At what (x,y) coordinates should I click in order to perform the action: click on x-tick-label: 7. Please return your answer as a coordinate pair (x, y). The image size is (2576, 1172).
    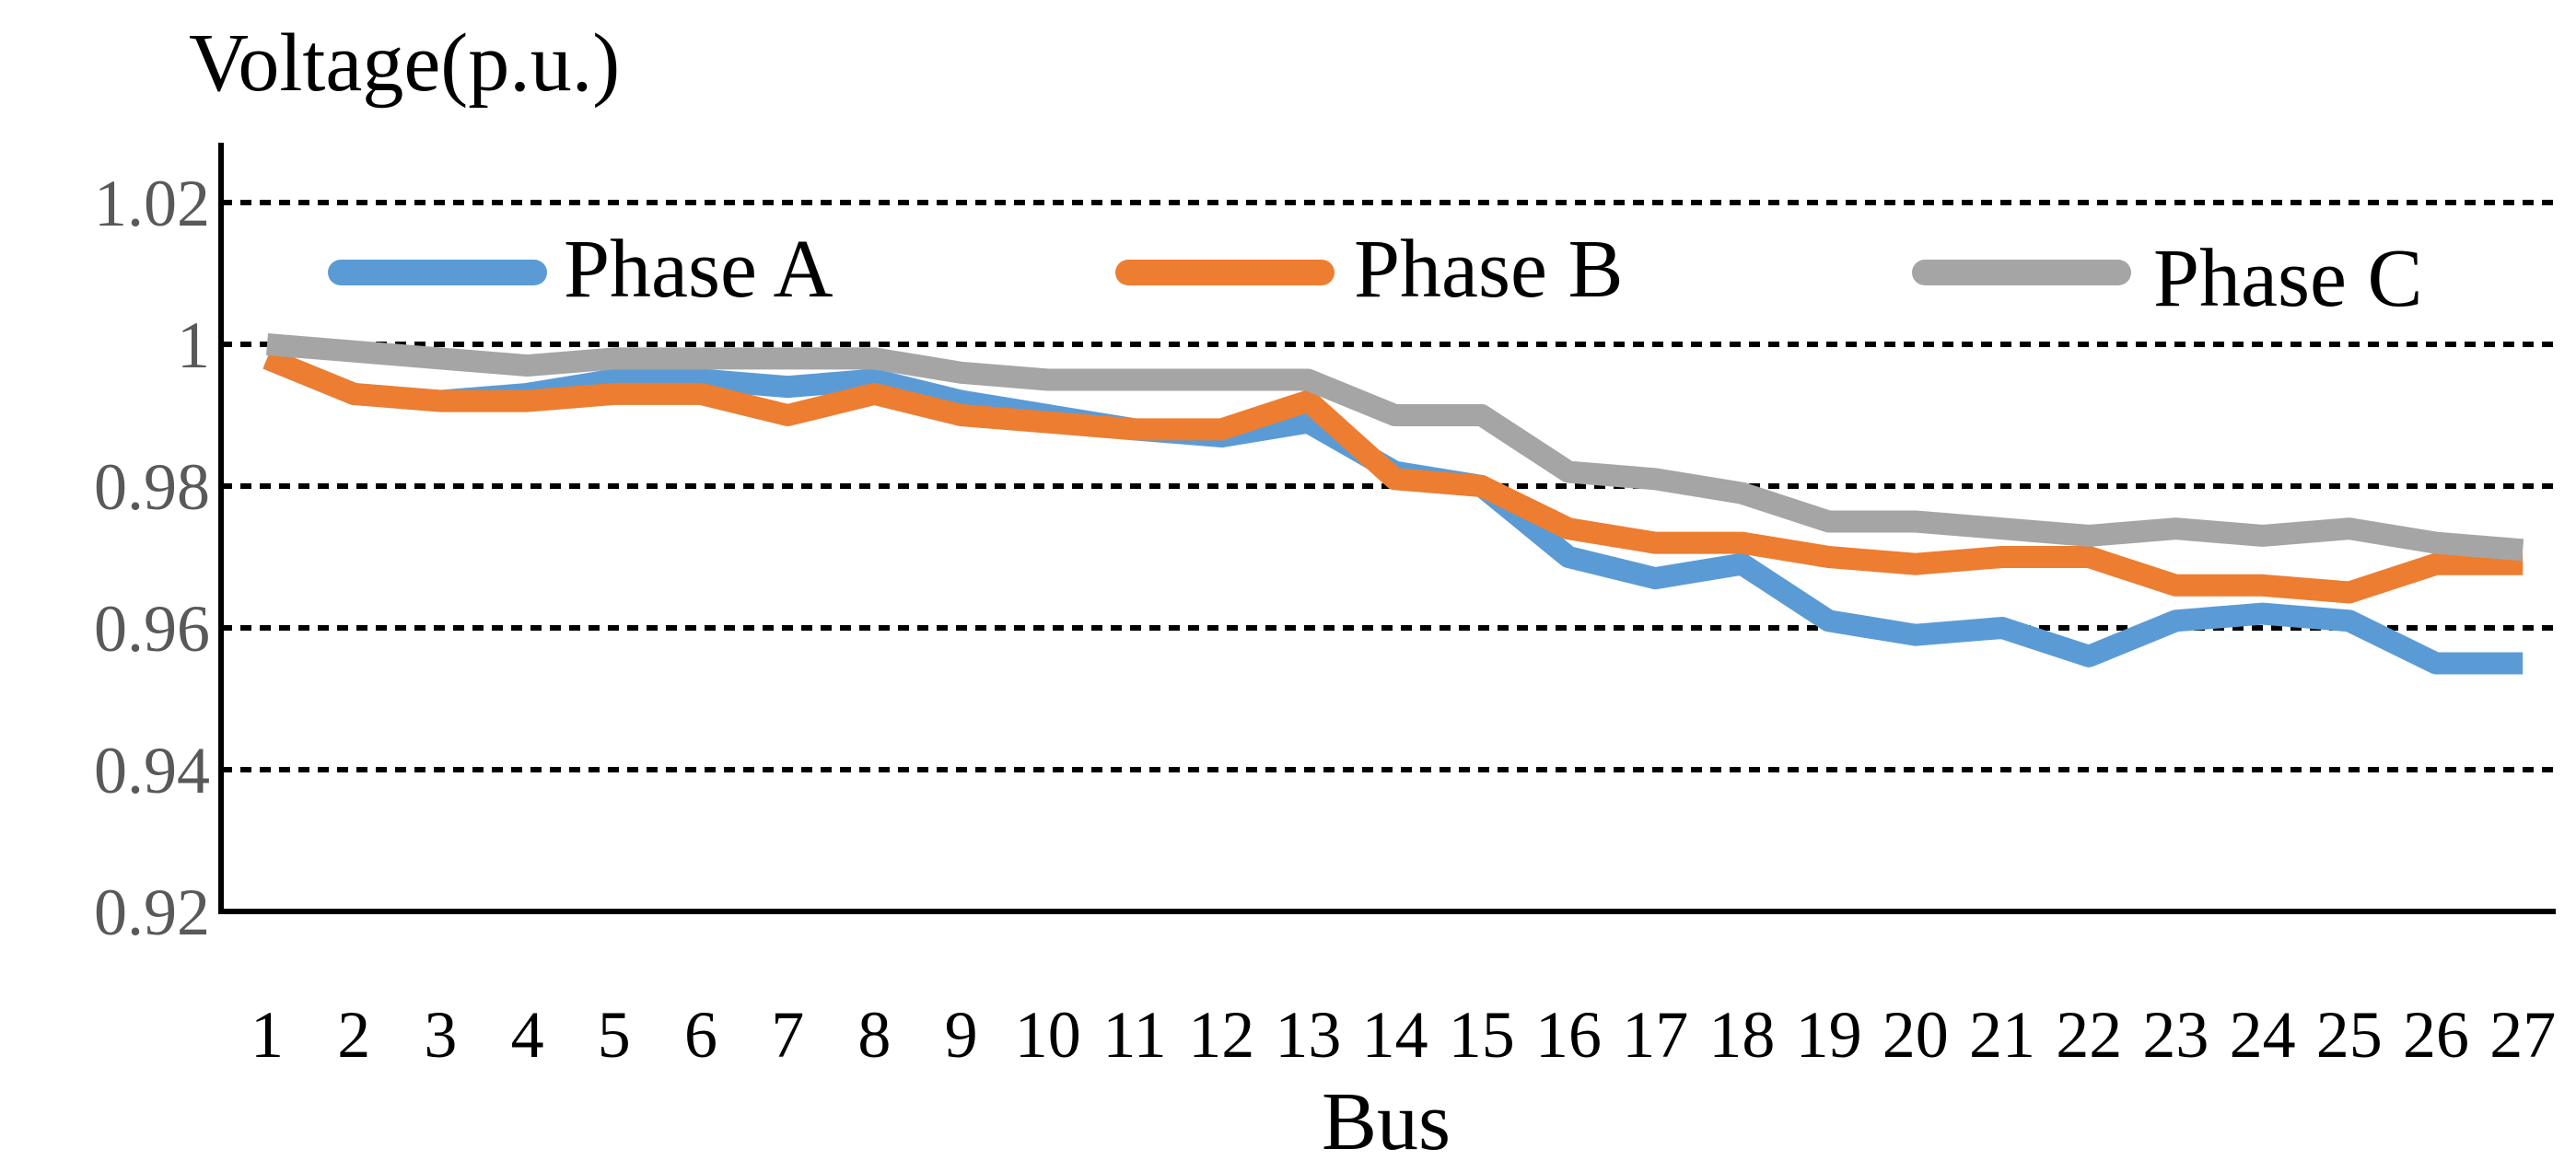
    Looking at the image, I should click on (787, 1035).